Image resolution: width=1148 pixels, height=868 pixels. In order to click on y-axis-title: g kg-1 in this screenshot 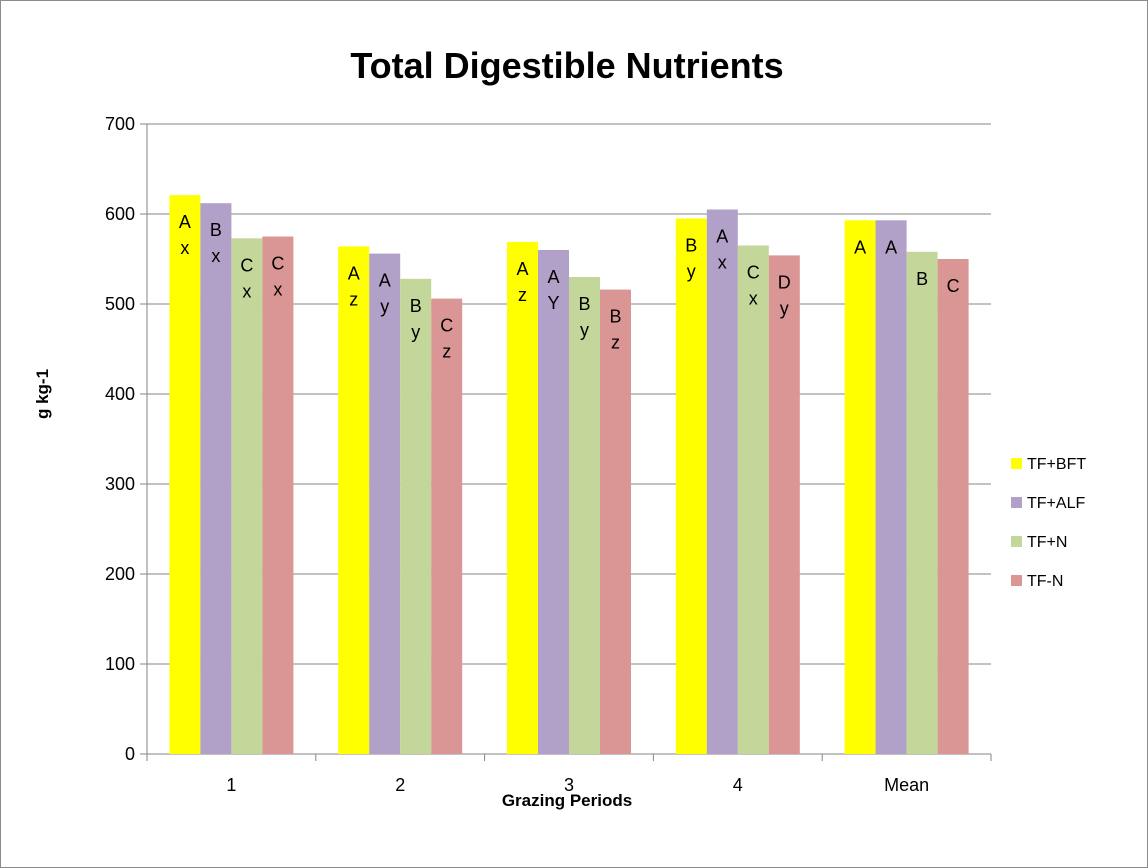, I will do `click(42, 394)`.